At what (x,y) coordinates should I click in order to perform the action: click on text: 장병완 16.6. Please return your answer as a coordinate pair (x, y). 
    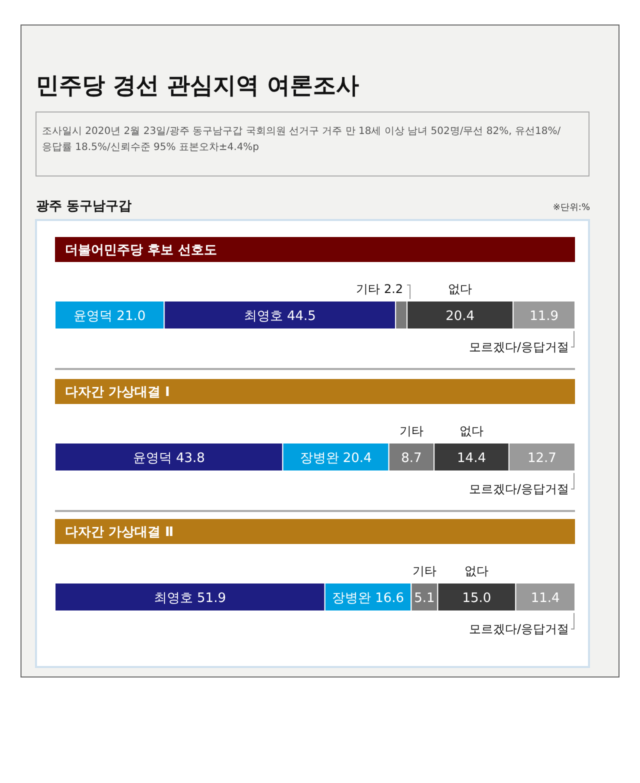
    Looking at the image, I should click on (368, 598).